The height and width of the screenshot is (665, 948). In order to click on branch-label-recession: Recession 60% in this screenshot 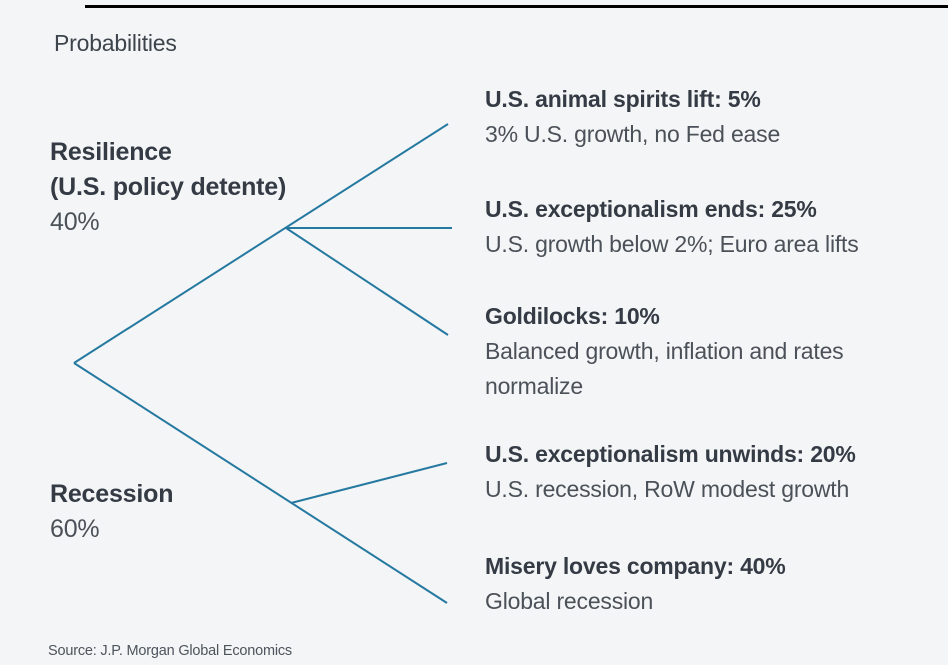, I will do `click(111, 512)`.